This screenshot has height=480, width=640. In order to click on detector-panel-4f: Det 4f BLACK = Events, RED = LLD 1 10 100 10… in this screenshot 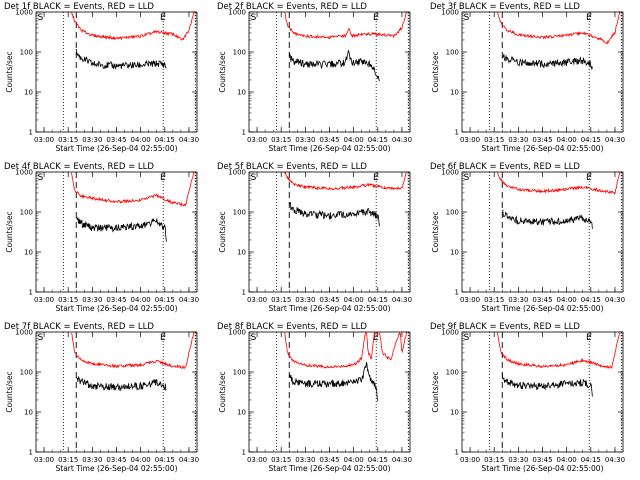, I will do `click(106, 240)`.